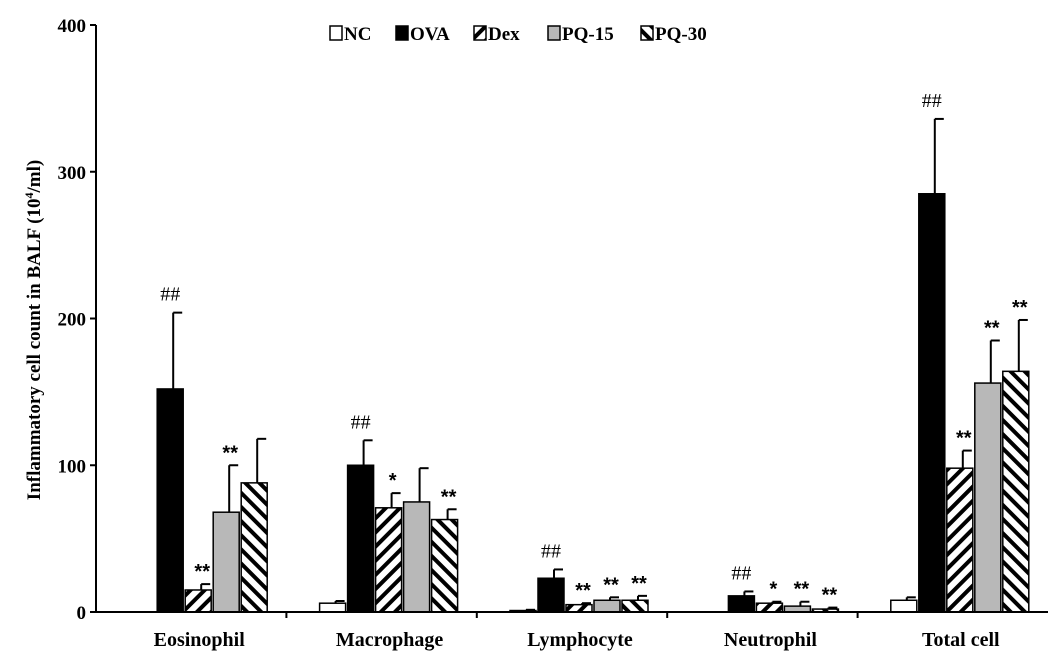 The image size is (1063, 671). I want to click on bar-ova-lymphocyte, so click(551, 595).